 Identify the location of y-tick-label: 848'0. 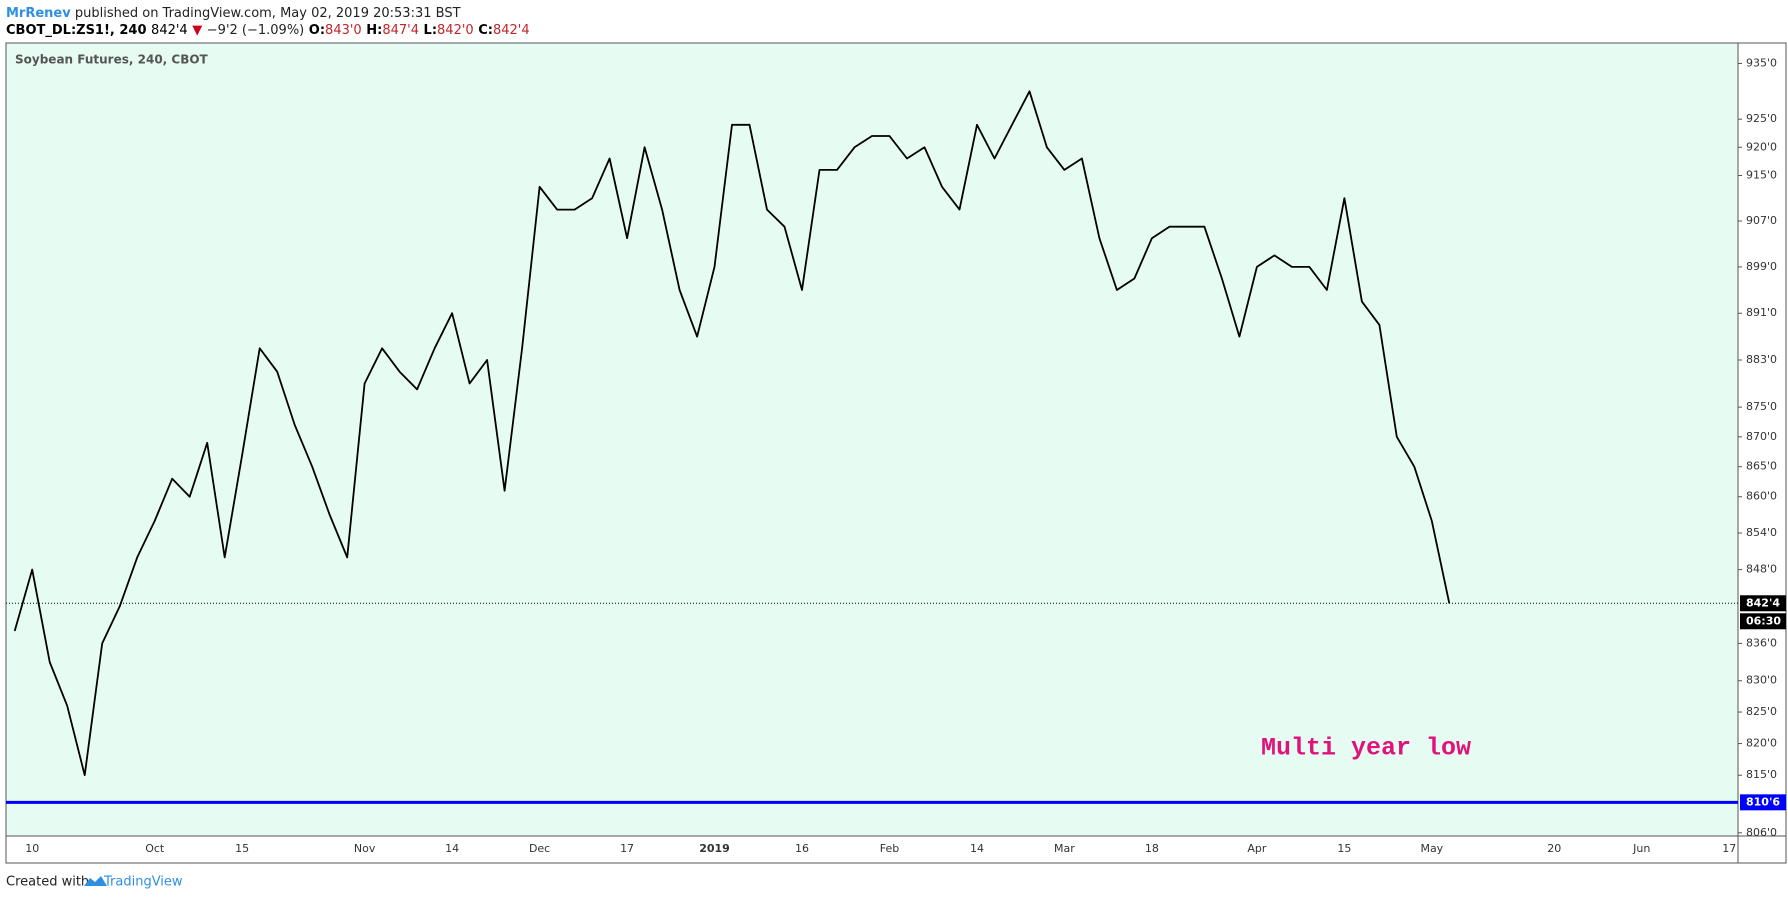
(1761, 569).